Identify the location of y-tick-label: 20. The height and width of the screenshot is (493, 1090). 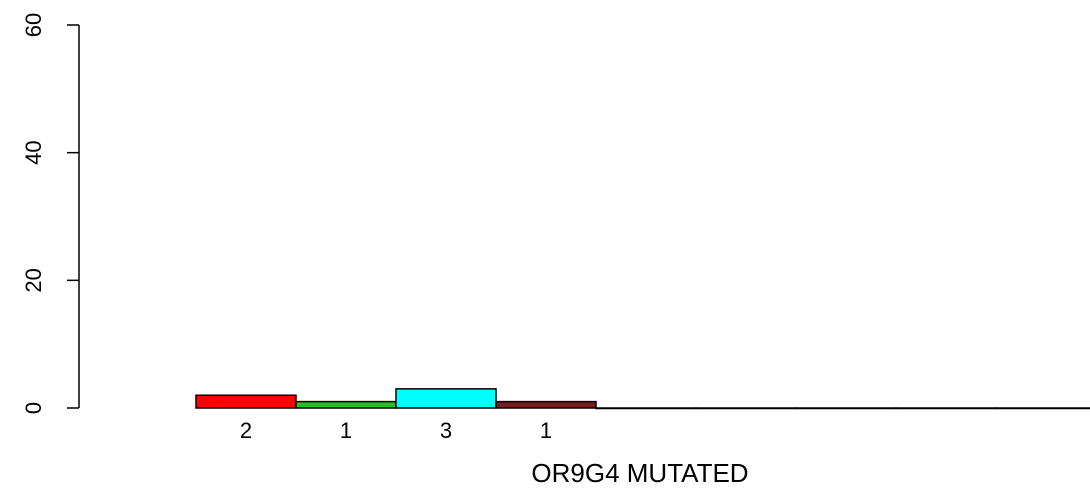
(33, 280).